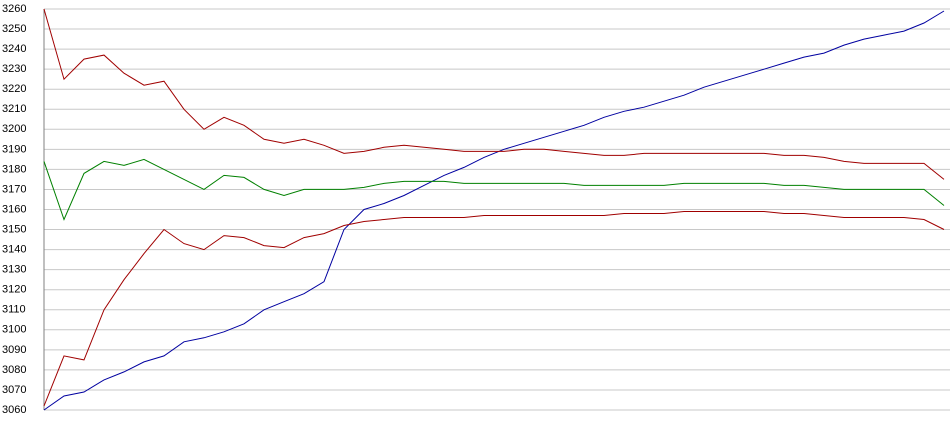  I want to click on y-tick-label: 3250, so click(14, 29).